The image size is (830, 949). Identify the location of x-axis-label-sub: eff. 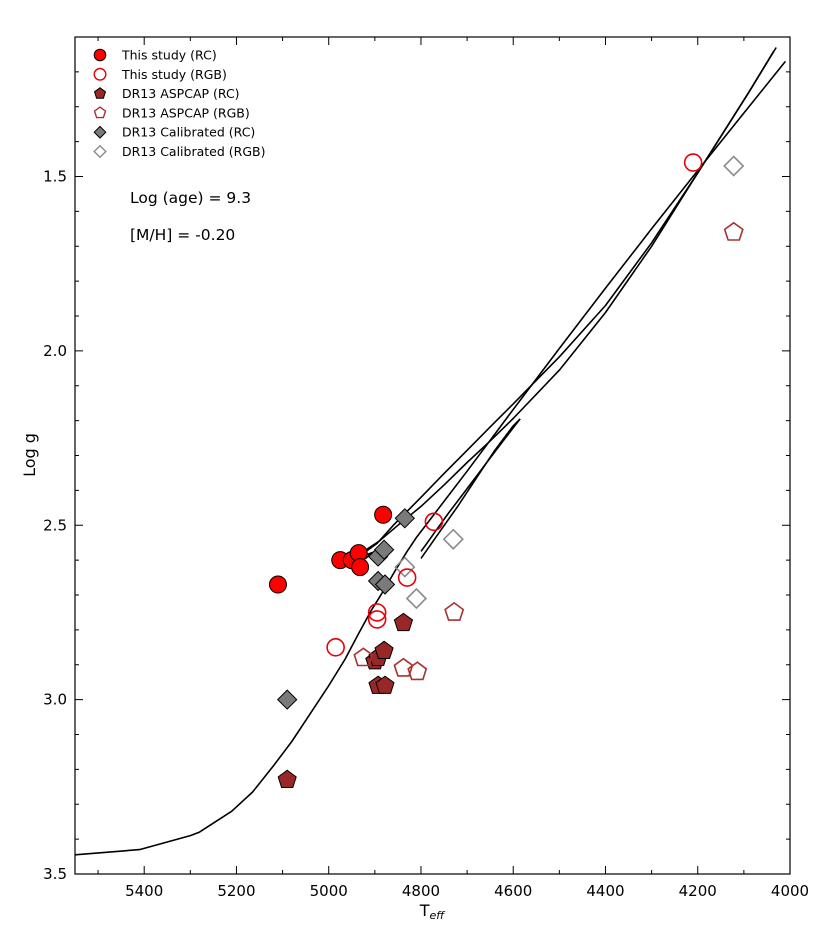
(438, 915).